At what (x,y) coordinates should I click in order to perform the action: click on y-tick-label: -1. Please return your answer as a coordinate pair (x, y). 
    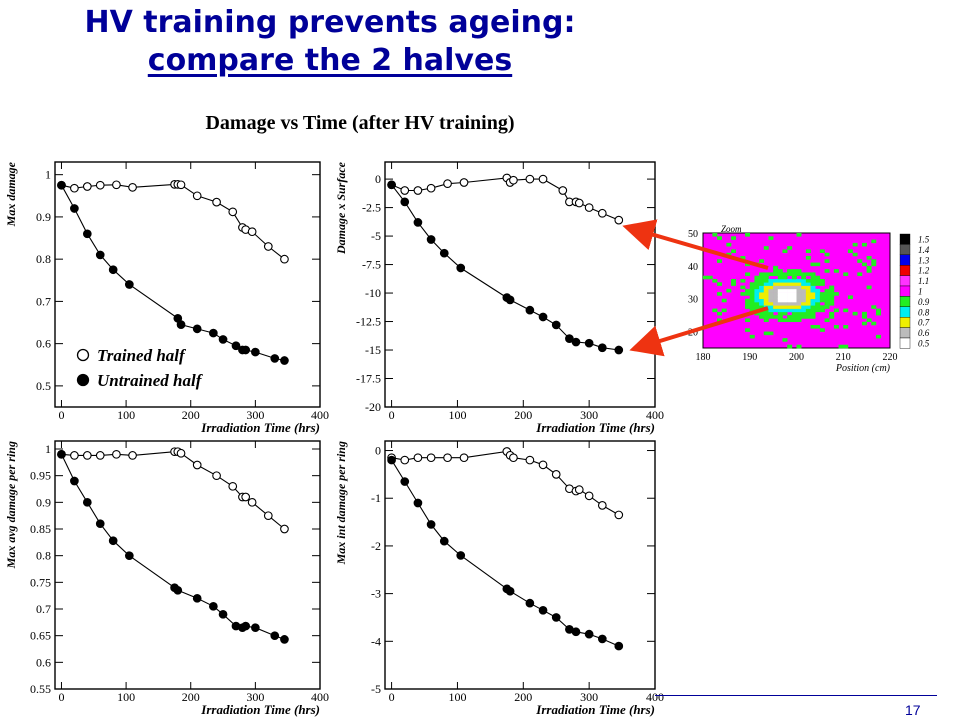
    Looking at the image, I should click on (376, 498).